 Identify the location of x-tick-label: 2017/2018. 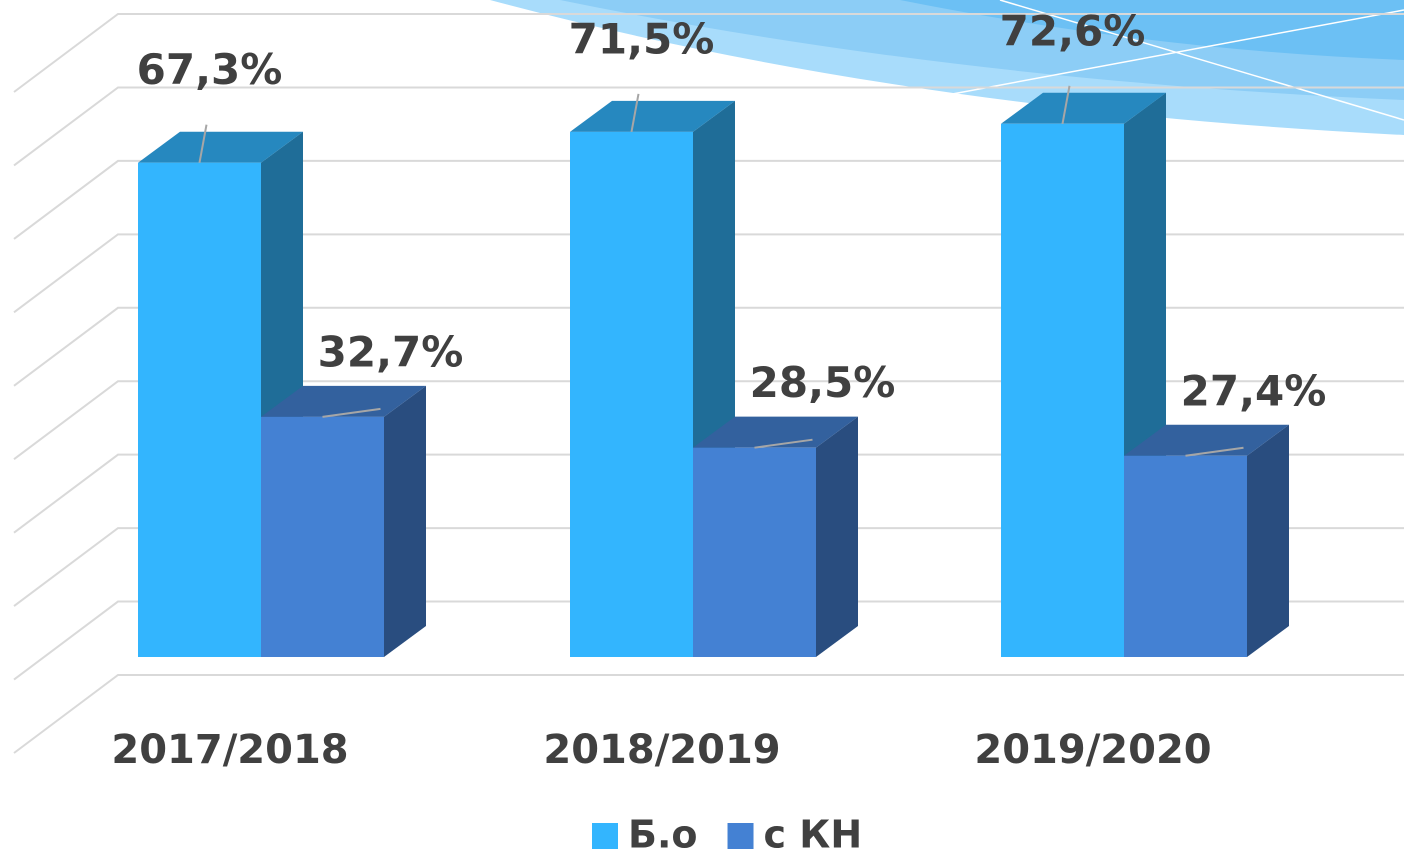
(229, 750).